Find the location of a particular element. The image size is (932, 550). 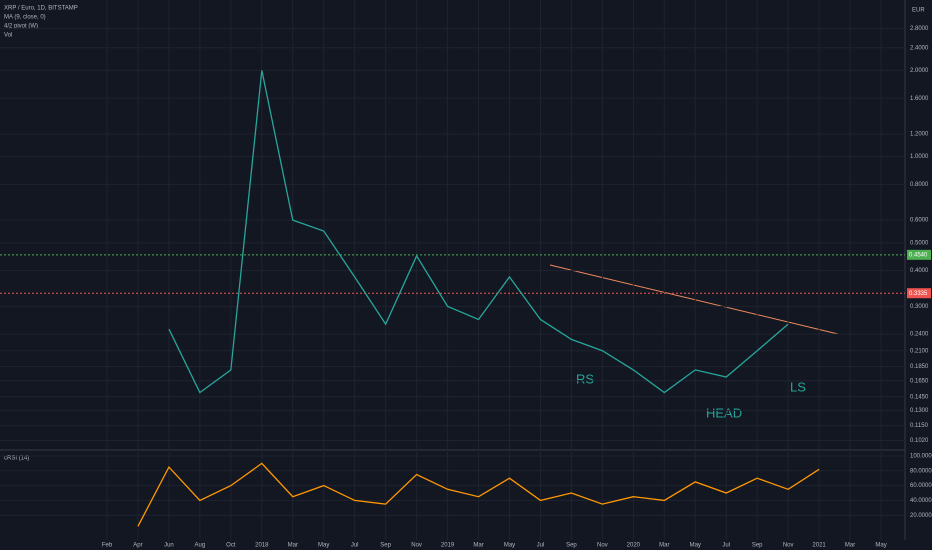

series-line is located at coordinates (478, 494).